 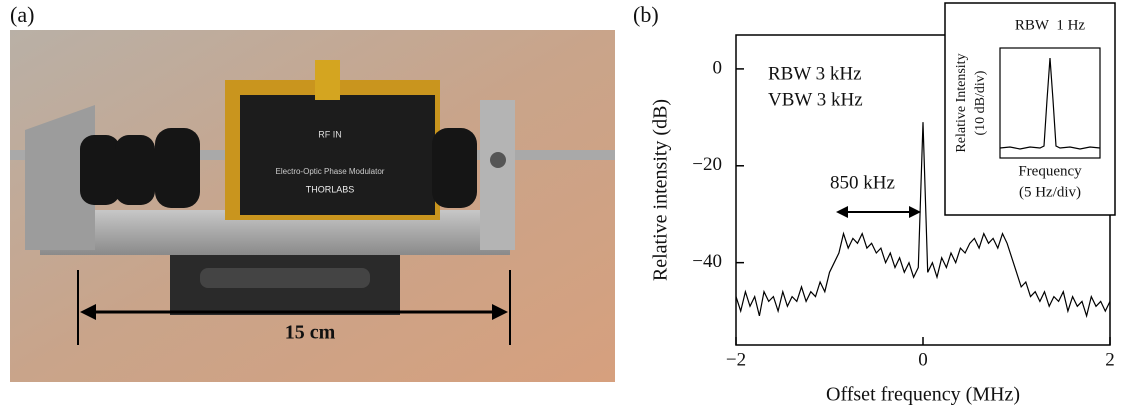 What do you see at coordinates (330, 189) in the screenshot?
I see `brand-label: THORLABS` at bounding box center [330, 189].